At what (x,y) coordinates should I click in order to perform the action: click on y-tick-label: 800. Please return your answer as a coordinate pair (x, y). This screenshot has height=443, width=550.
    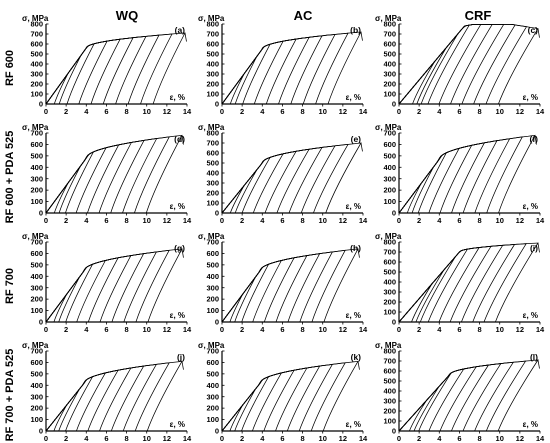
    Looking at the image, I should click on (212, 133).